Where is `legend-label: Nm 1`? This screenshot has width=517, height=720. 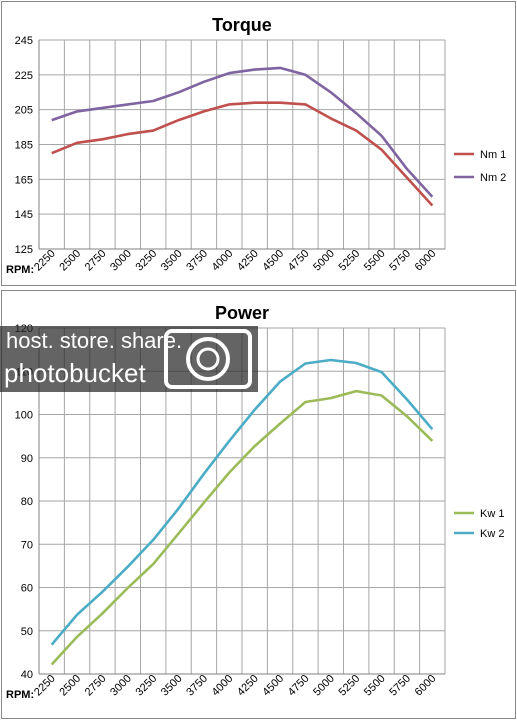
legend-label: Nm 1 is located at coordinates (493, 155).